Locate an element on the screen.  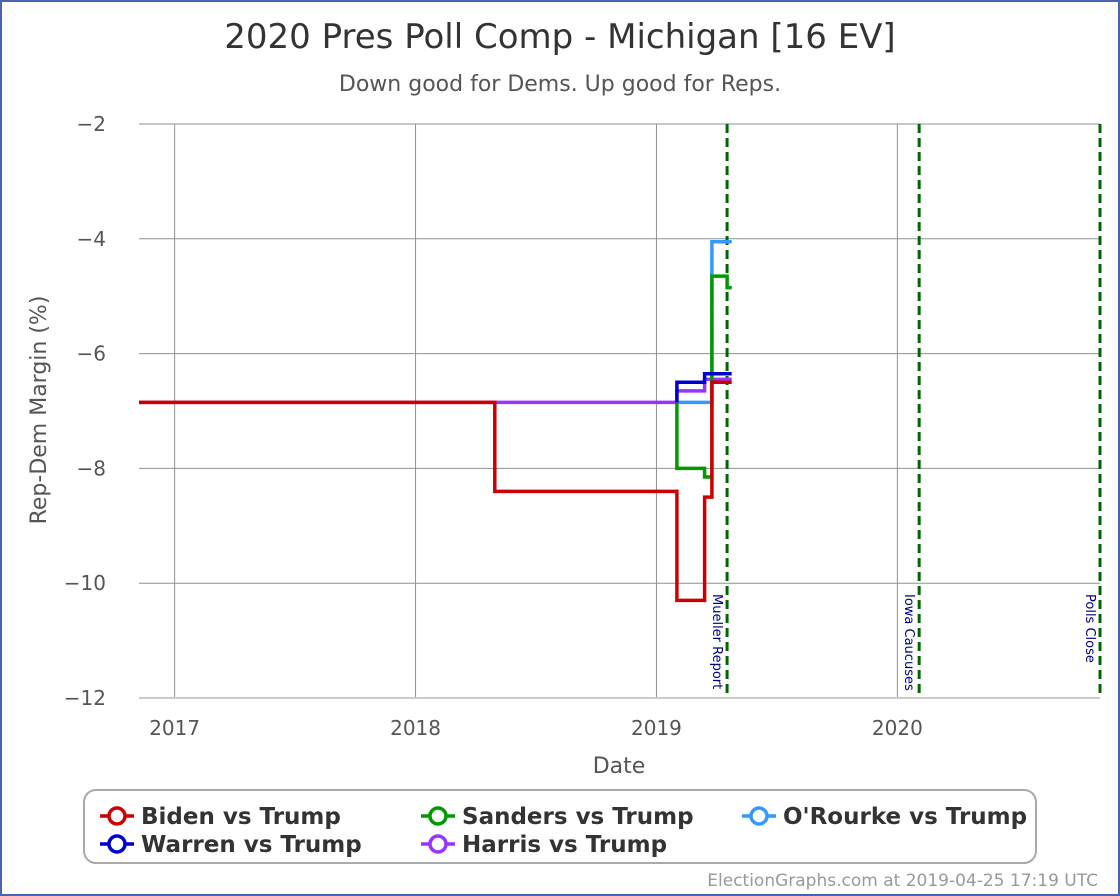
x-tick-label-0: 2017 is located at coordinates (174, 728).